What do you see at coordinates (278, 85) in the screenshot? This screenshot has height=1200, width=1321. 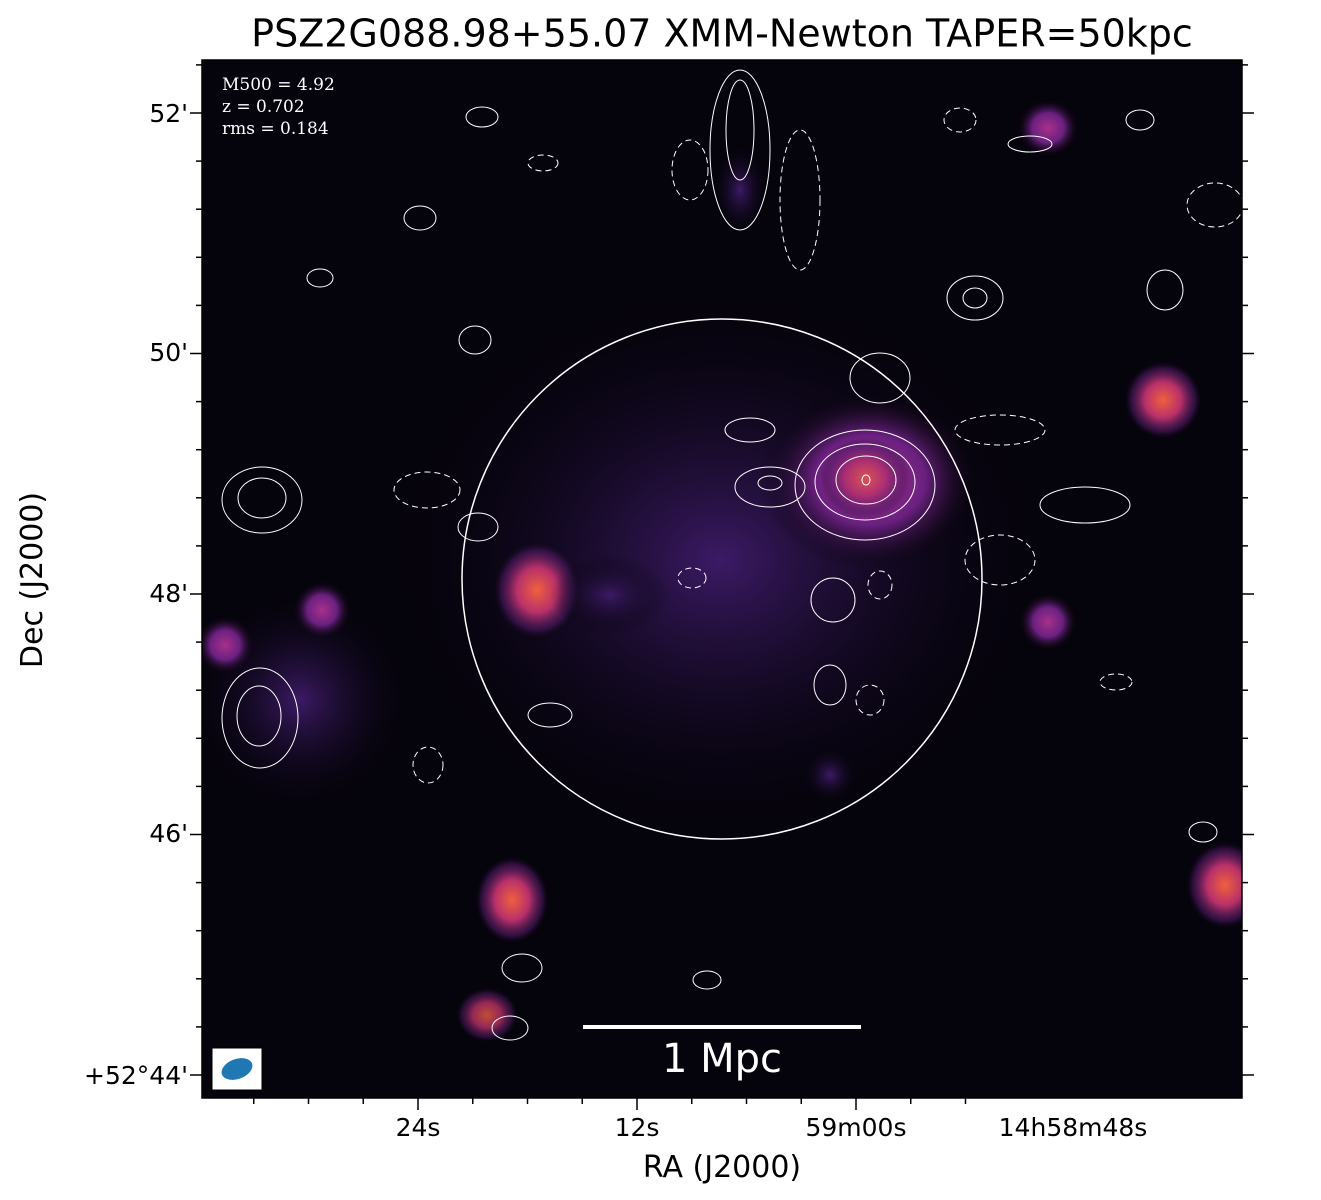 I see `annotation: M500 = 4.92` at bounding box center [278, 85].